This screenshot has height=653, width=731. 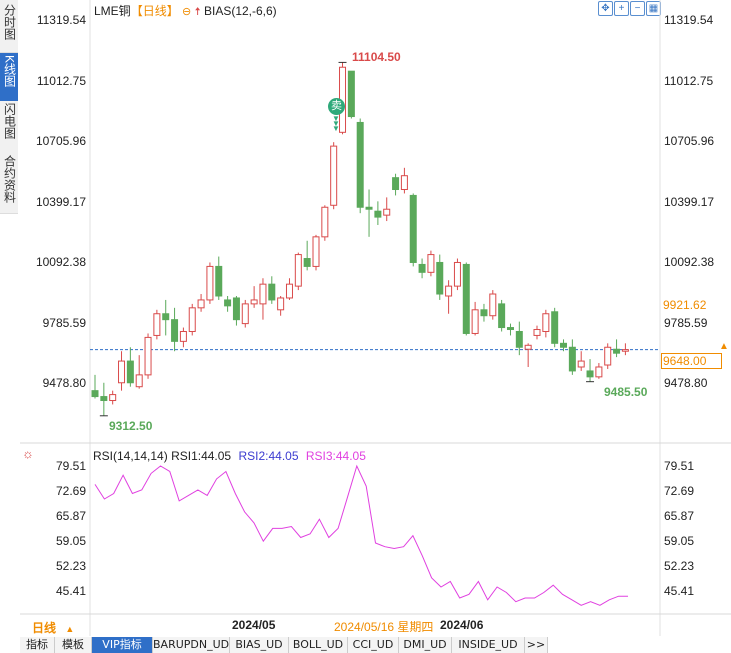 I want to click on current-price-tag: 9648.00, so click(x=691, y=361).